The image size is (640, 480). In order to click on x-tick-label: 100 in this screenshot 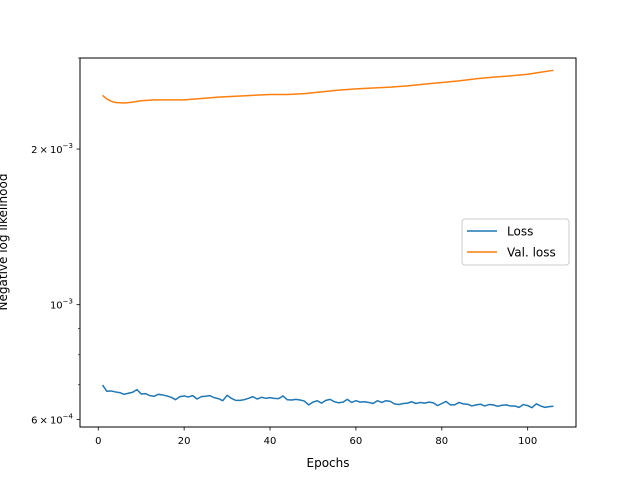, I will do `click(527, 441)`.